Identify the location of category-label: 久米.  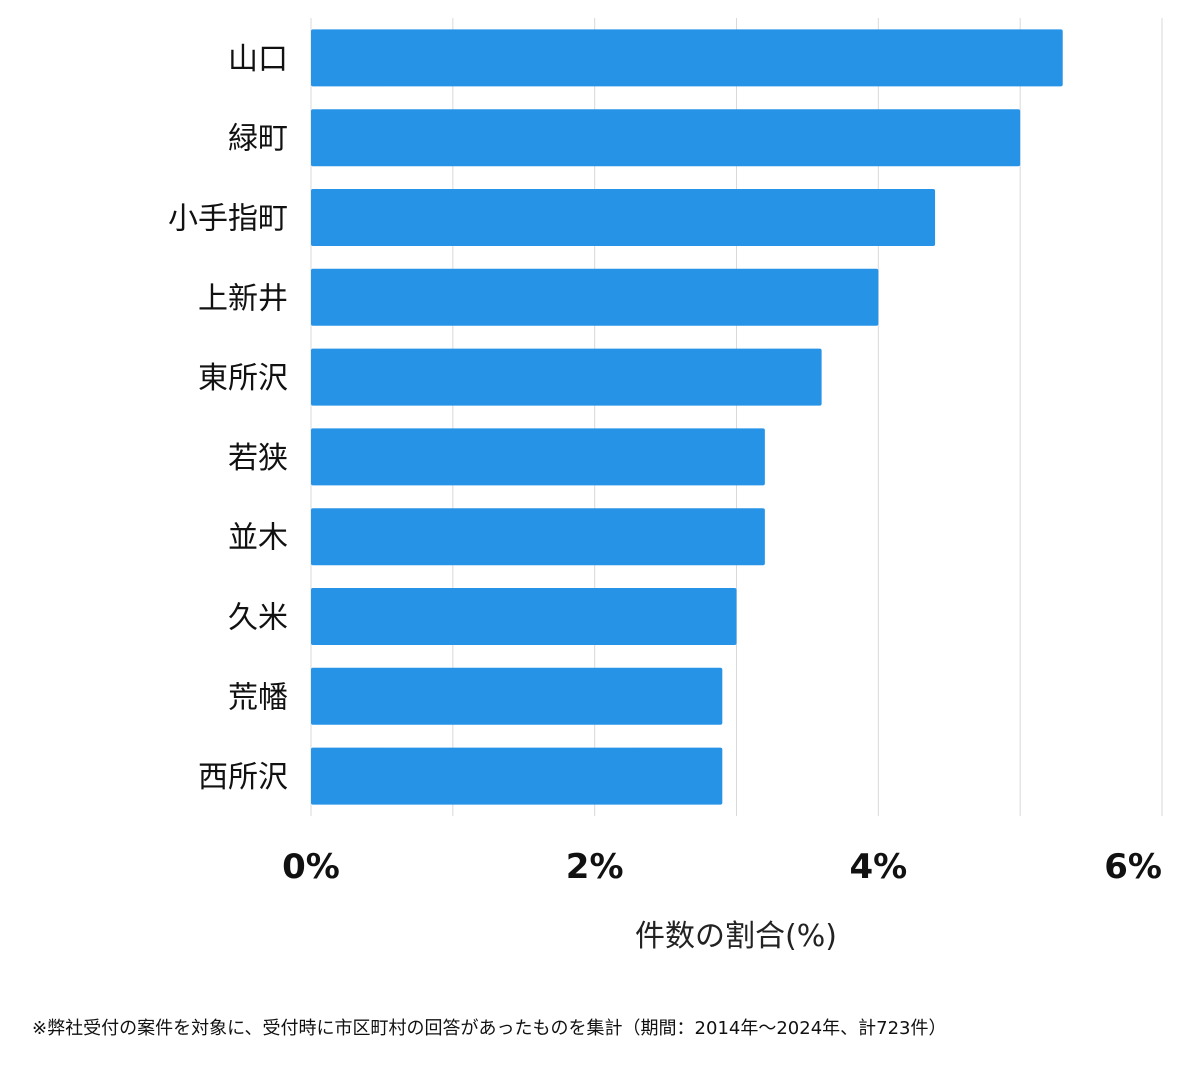
(258, 618).